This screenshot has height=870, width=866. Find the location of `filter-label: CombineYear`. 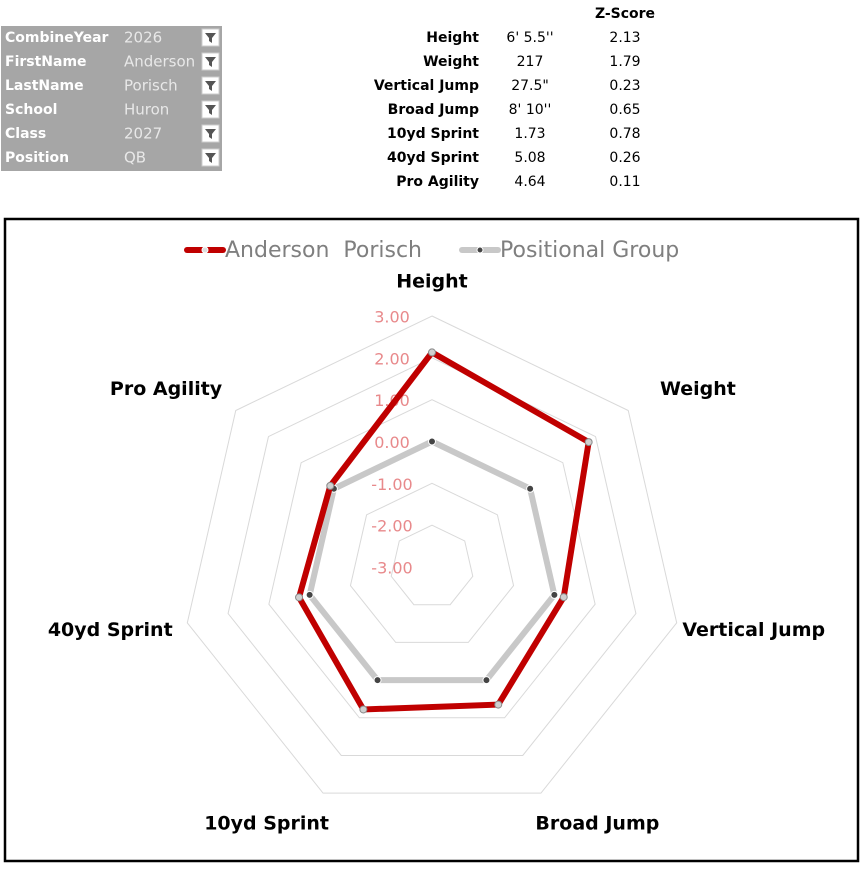

filter-label: CombineYear is located at coordinates (57, 38).